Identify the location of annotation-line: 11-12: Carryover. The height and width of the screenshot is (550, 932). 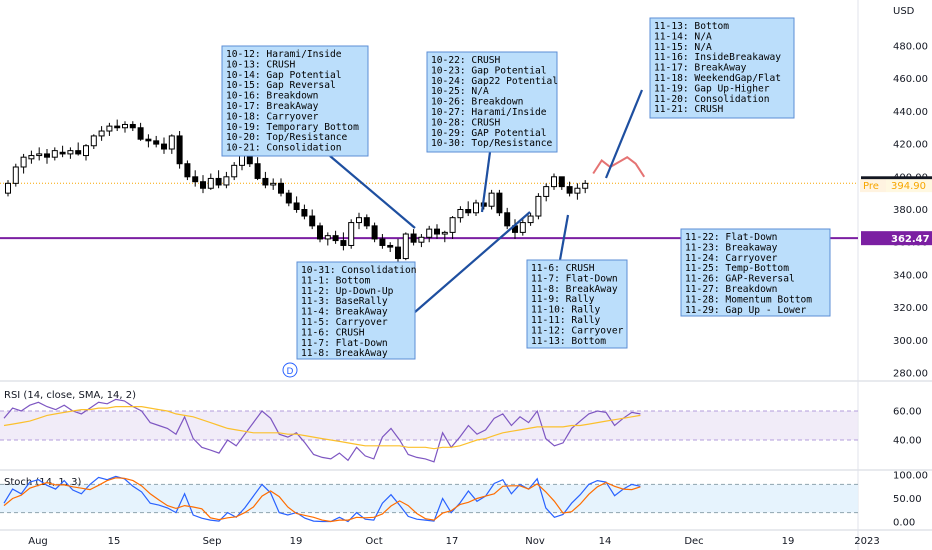
(577, 330).